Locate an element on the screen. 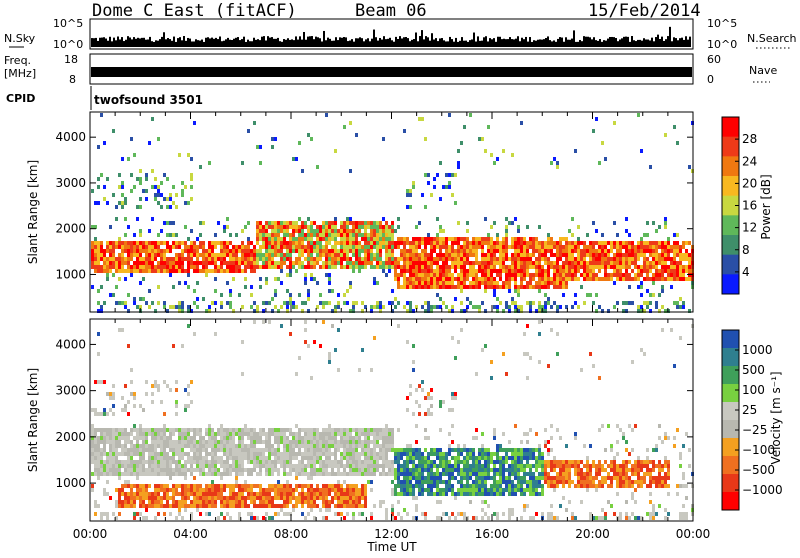 The image size is (800, 558). y-tick-label: 4000 is located at coordinates (70, 137).